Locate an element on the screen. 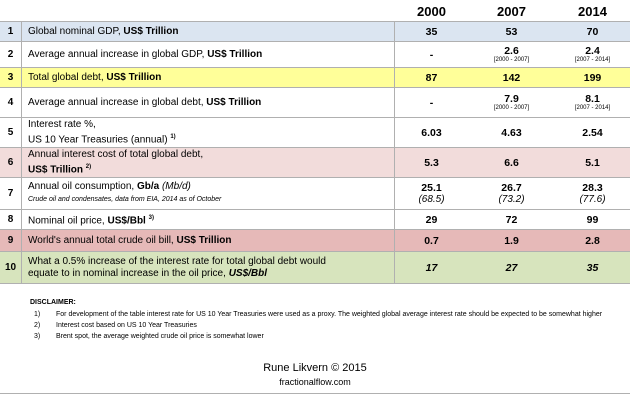 This screenshot has width=630, height=416. value: 2.54 is located at coordinates (592, 132).